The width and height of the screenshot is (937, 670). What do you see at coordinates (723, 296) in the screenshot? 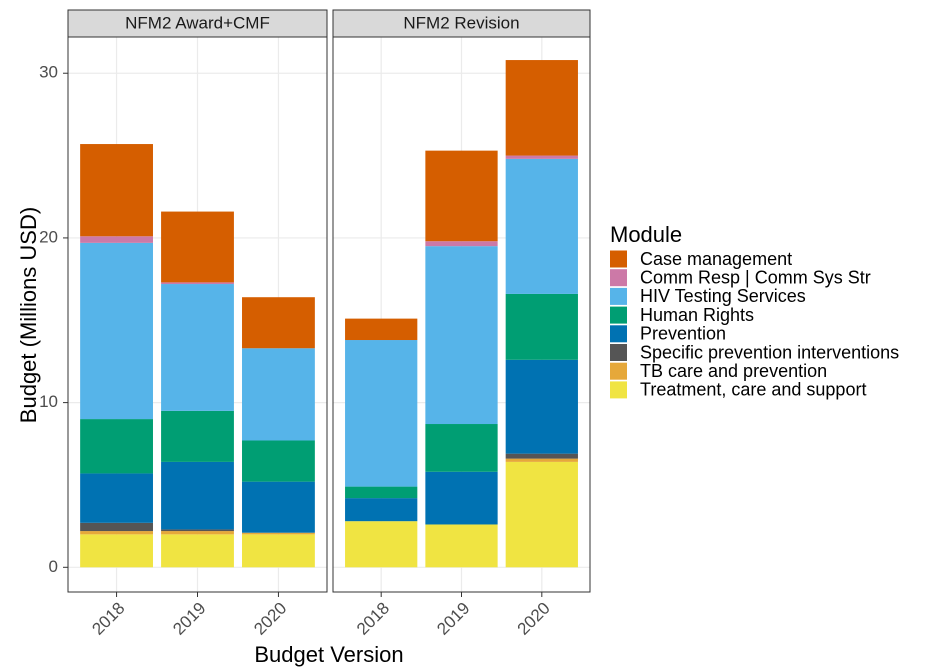
I see `legend-label: HIV Testing Services` at bounding box center [723, 296].